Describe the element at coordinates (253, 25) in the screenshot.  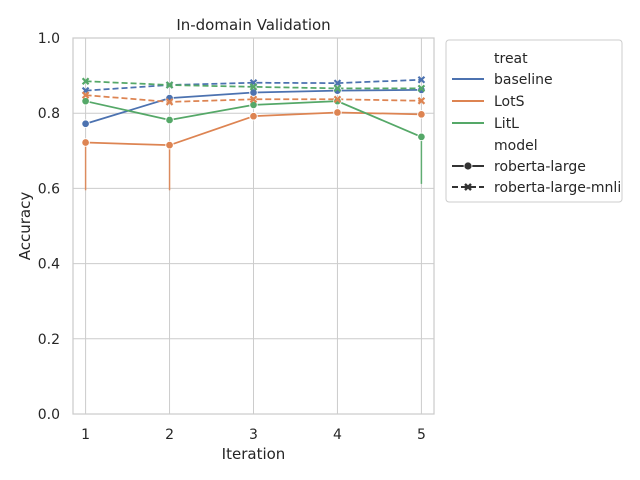
I see `chart-title: In-domain Validation` at that location.